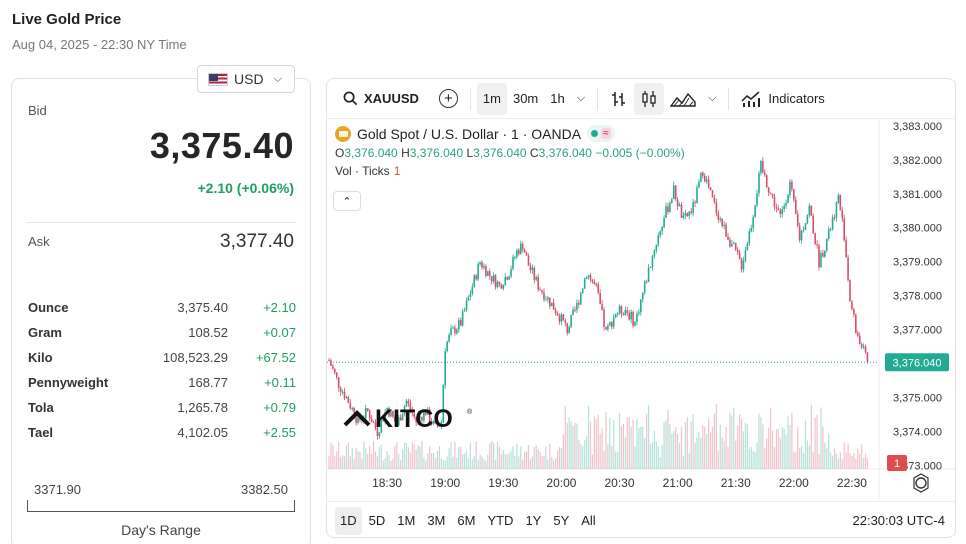  I want to click on unit-name: Pennyweight, so click(68, 382).